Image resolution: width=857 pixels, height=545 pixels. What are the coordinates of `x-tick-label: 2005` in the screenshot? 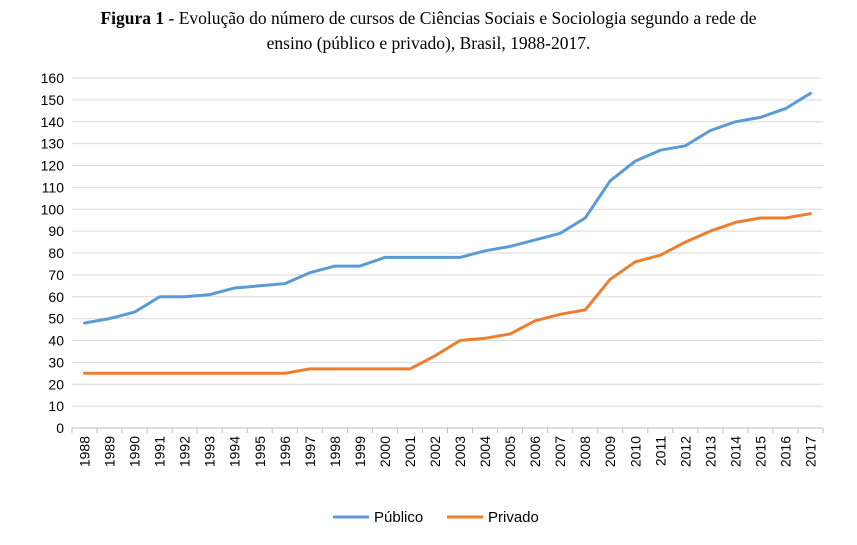 It's located at (510, 451).